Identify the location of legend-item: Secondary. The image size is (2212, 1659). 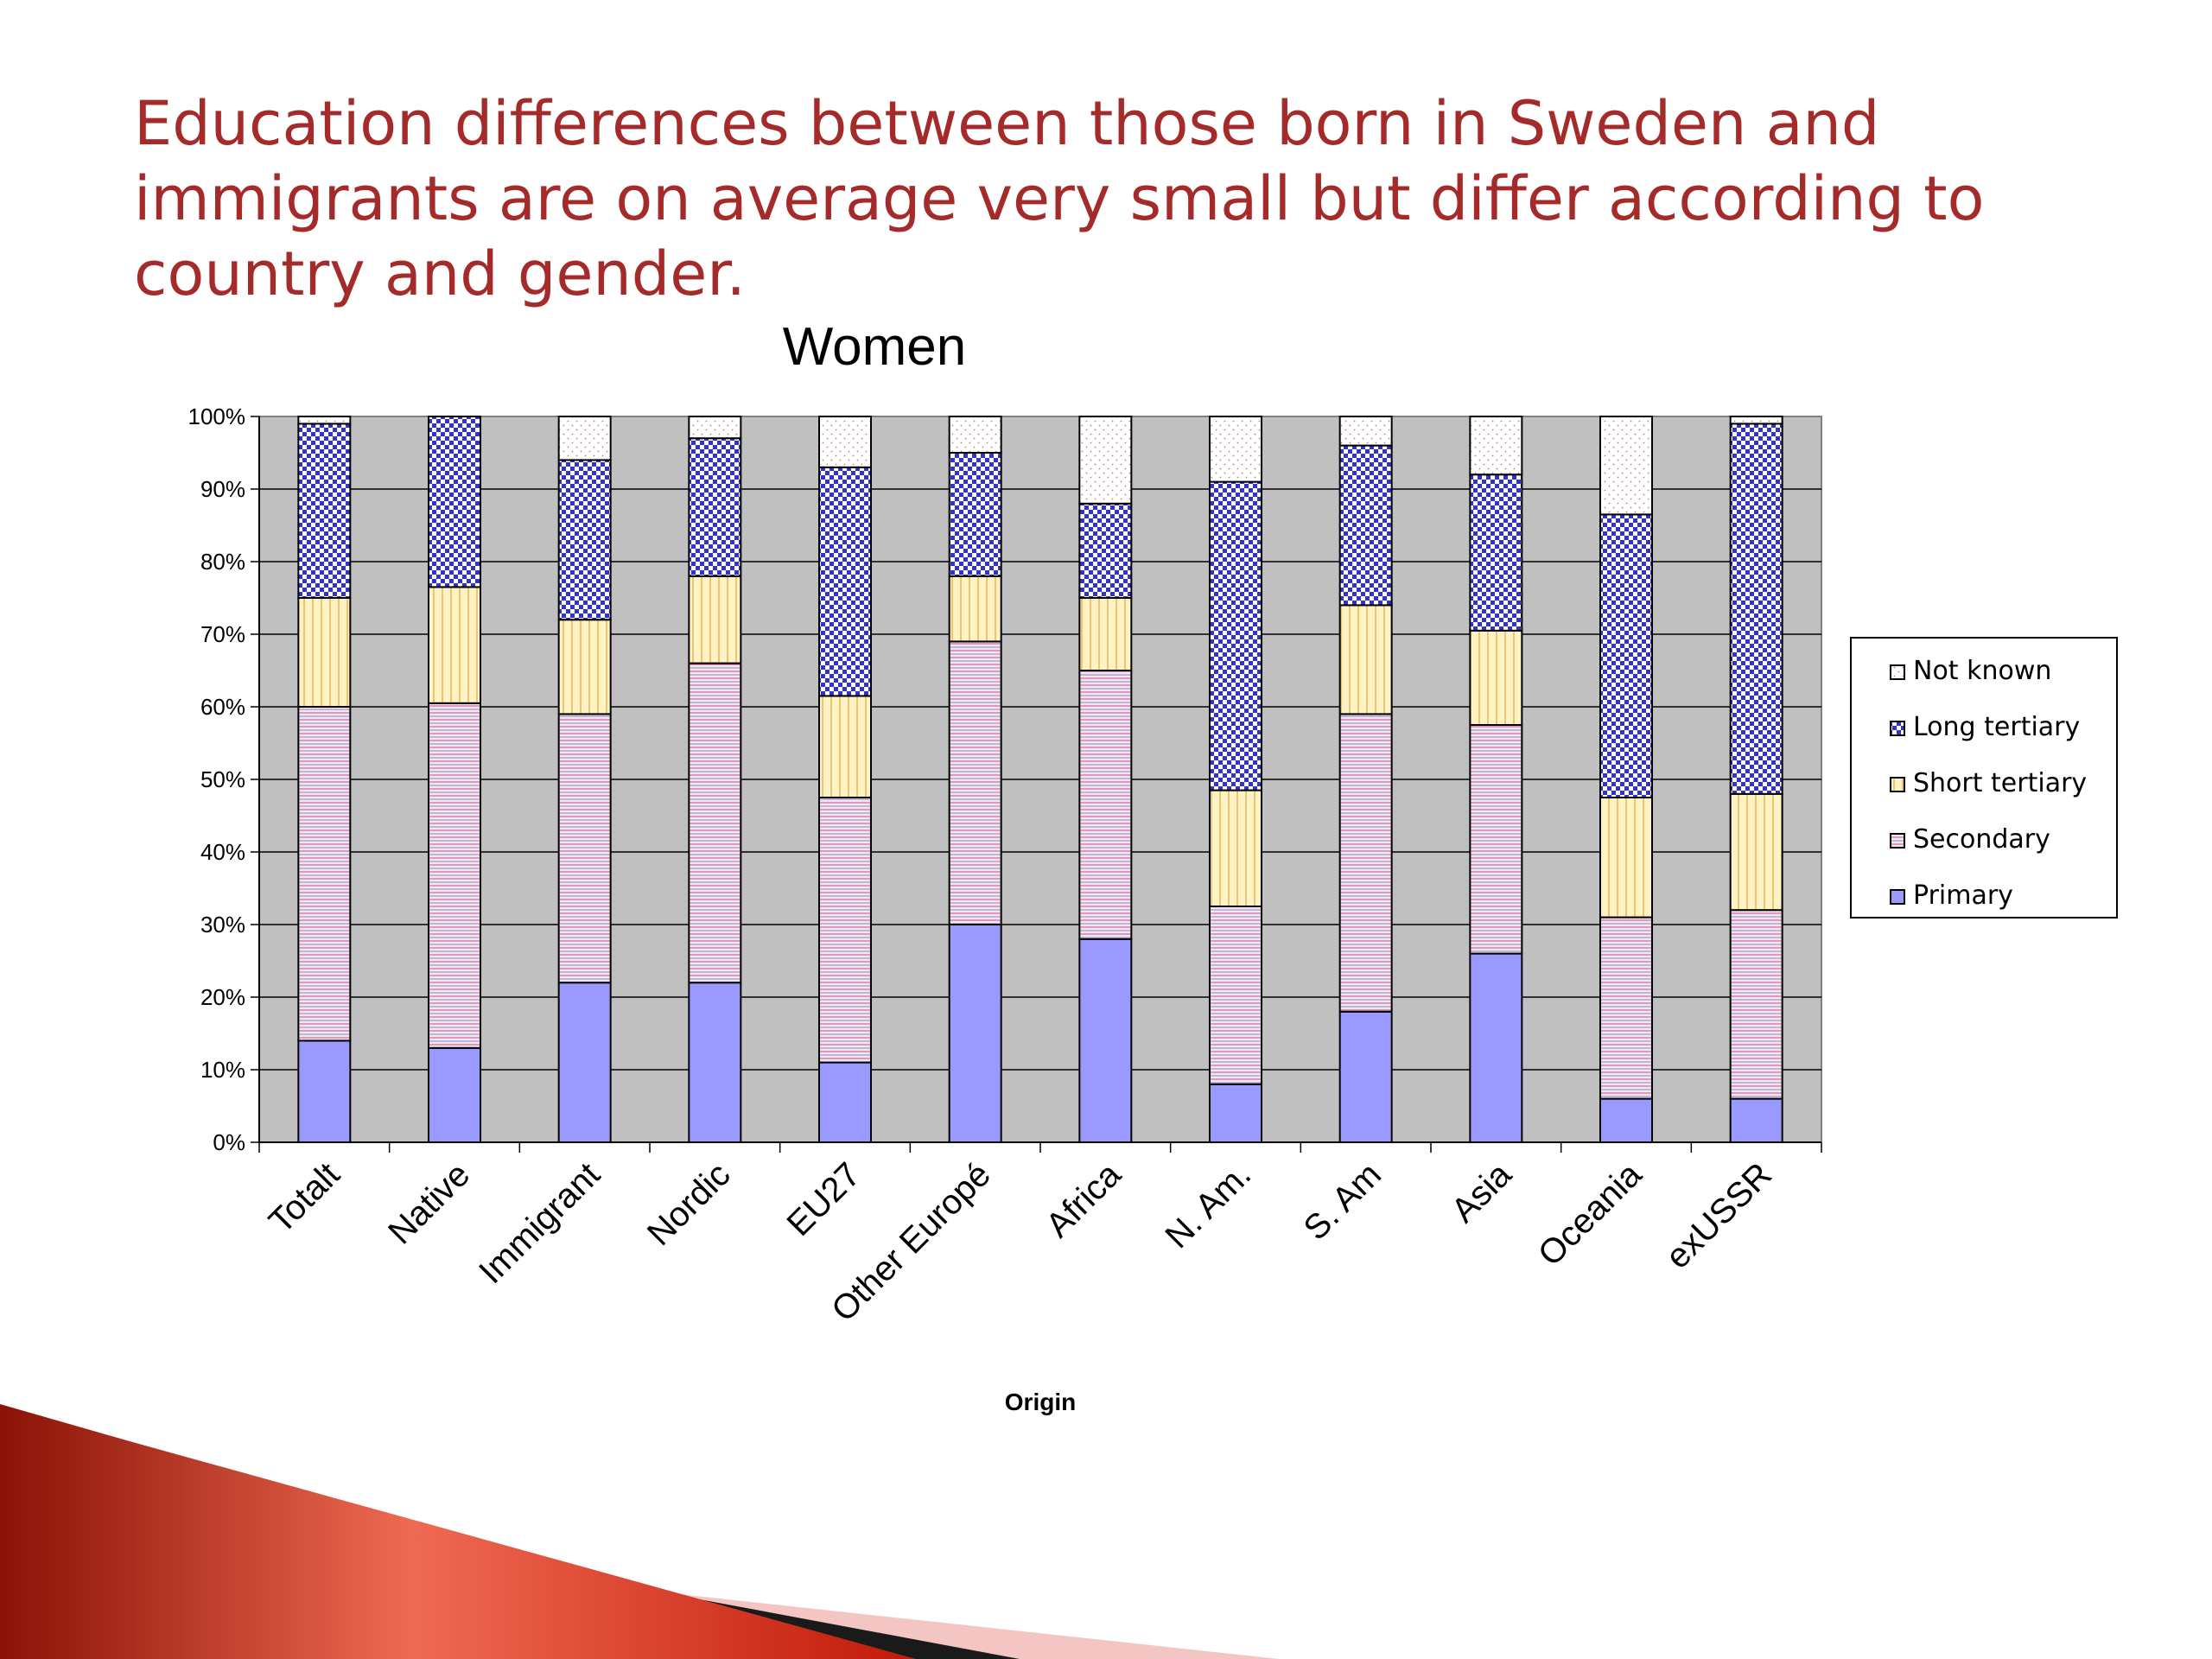
(1970, 839).